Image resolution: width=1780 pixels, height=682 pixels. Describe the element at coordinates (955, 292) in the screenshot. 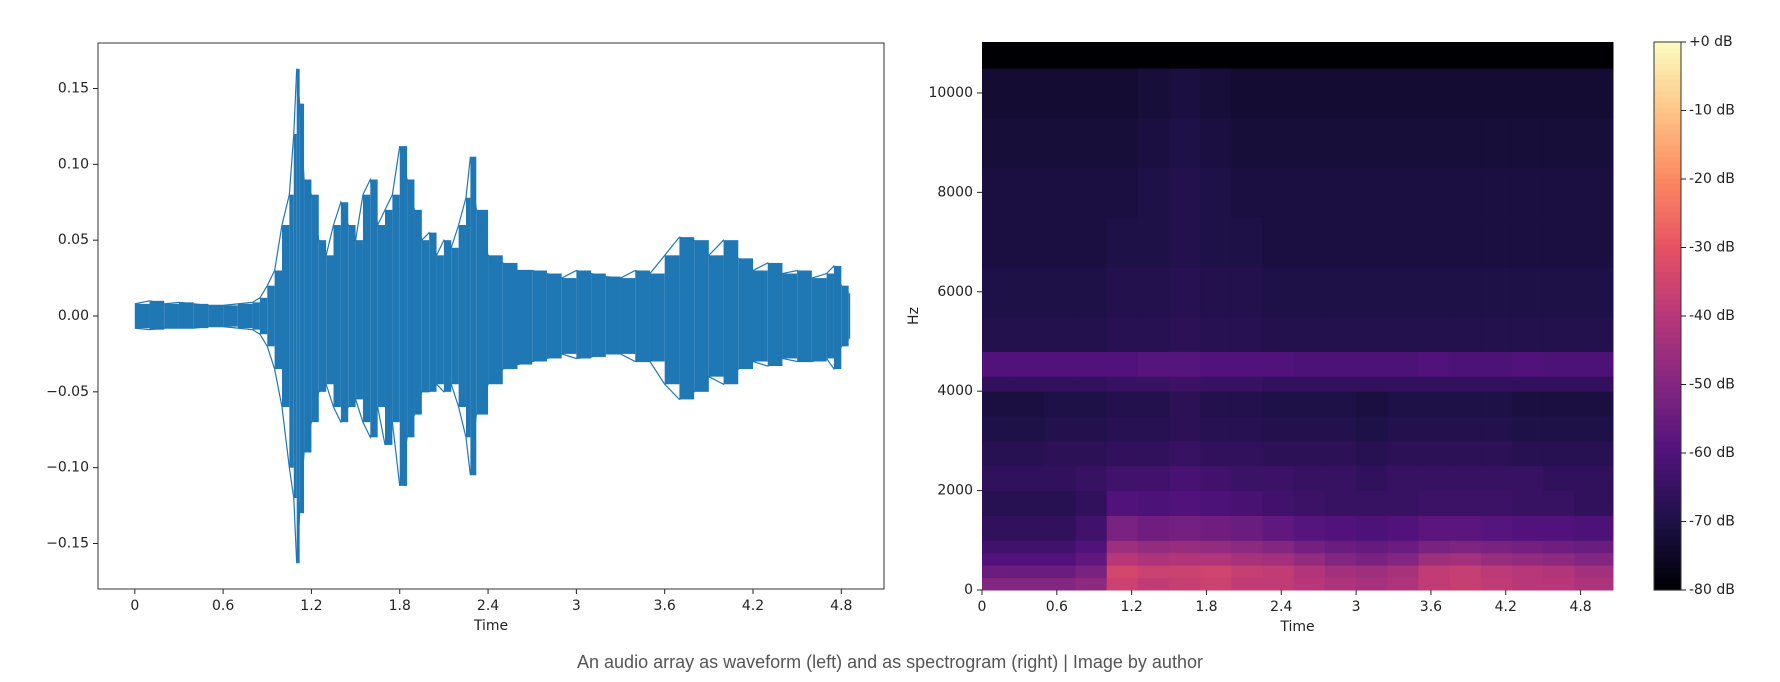

I see `y-tick-label: 6000` at that location.